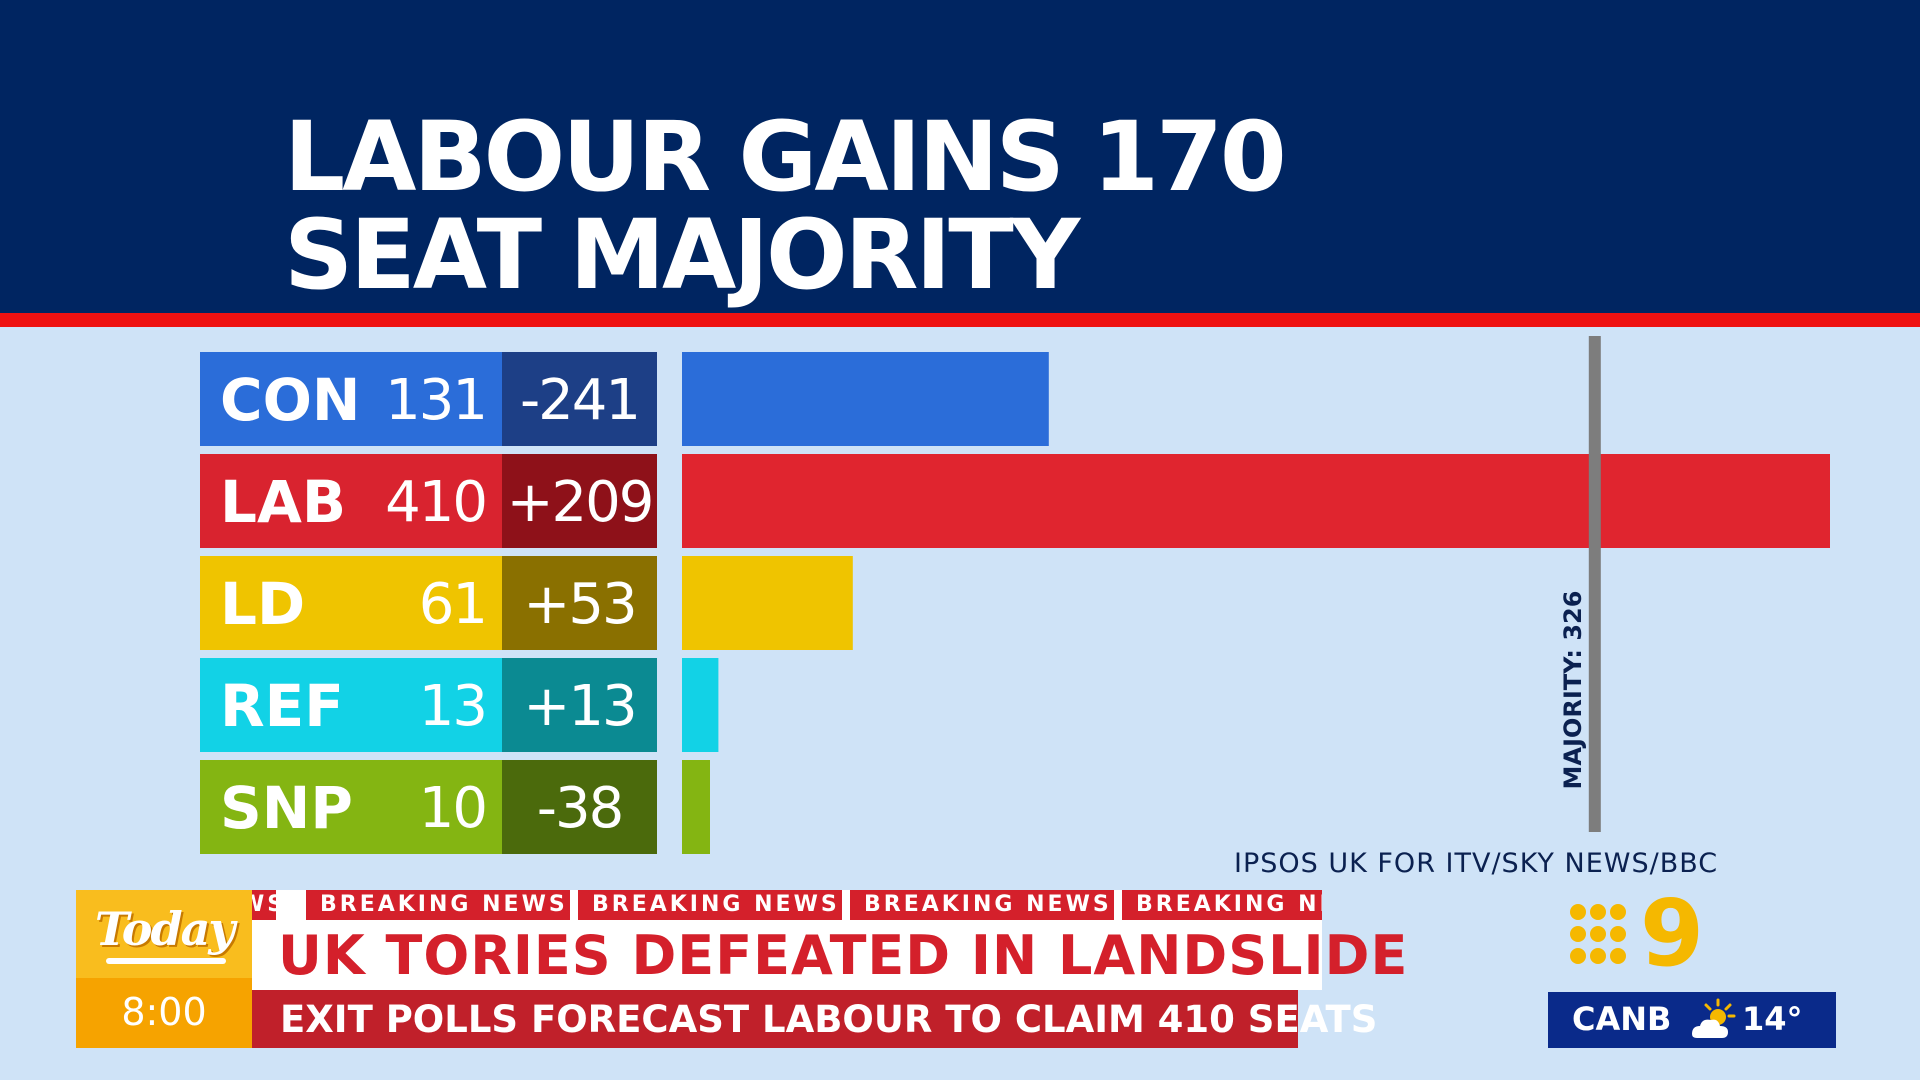 This screenshot has height=1080, width=1920. I want to click on headline-strip: UK TORIES DEFEATED IN LANDSLIDE, so click(829, 955).